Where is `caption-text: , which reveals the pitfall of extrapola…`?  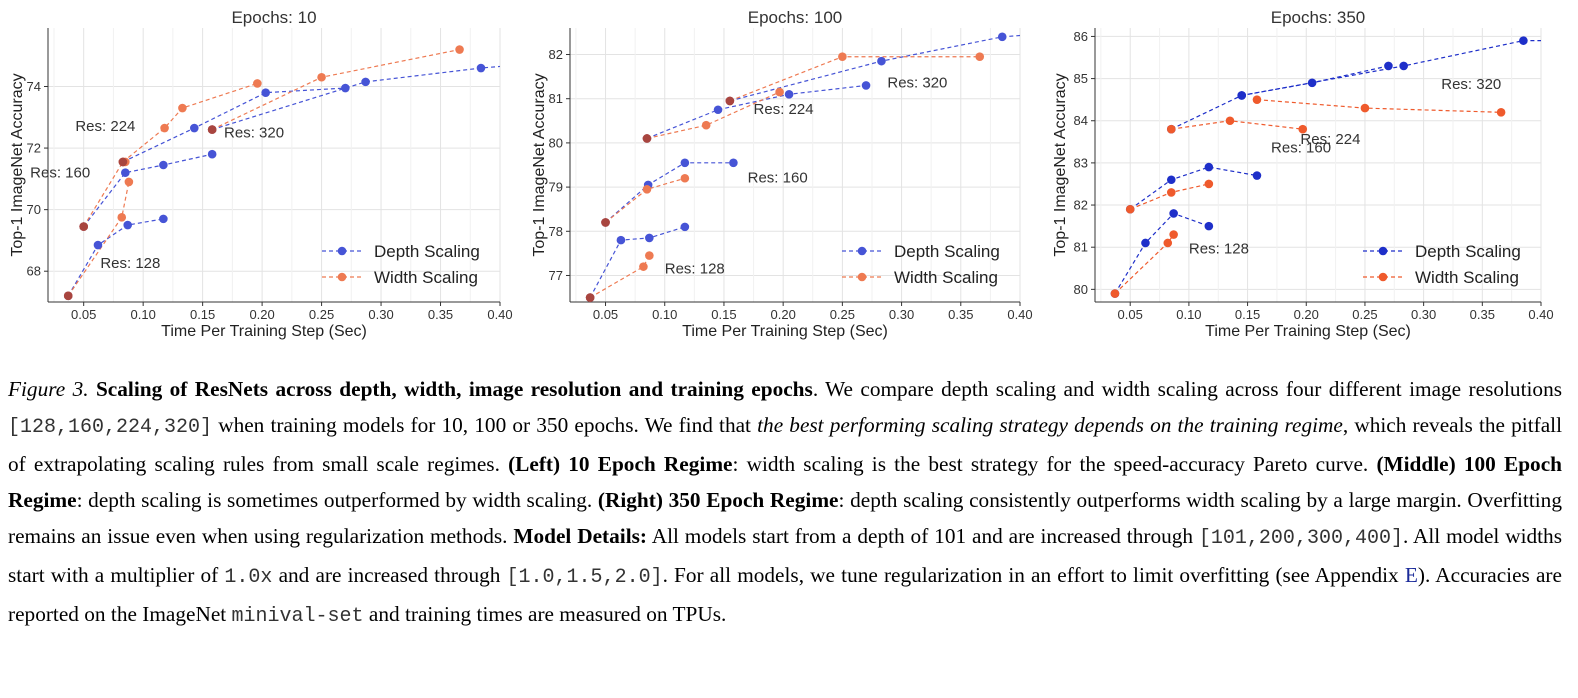
caption-text: , which reveals the pitfall of extrapola… is located at coordinates (785, 444).